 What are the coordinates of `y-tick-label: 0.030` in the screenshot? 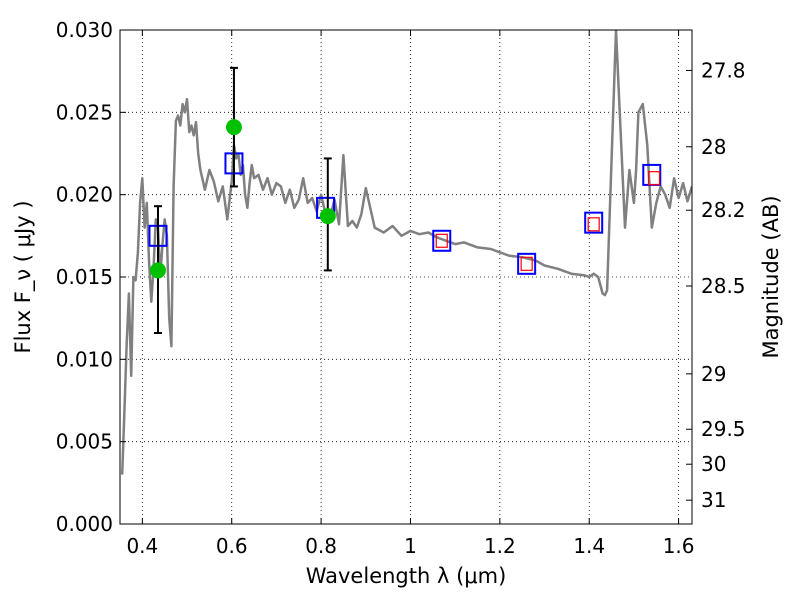 It's located at (84, 30).